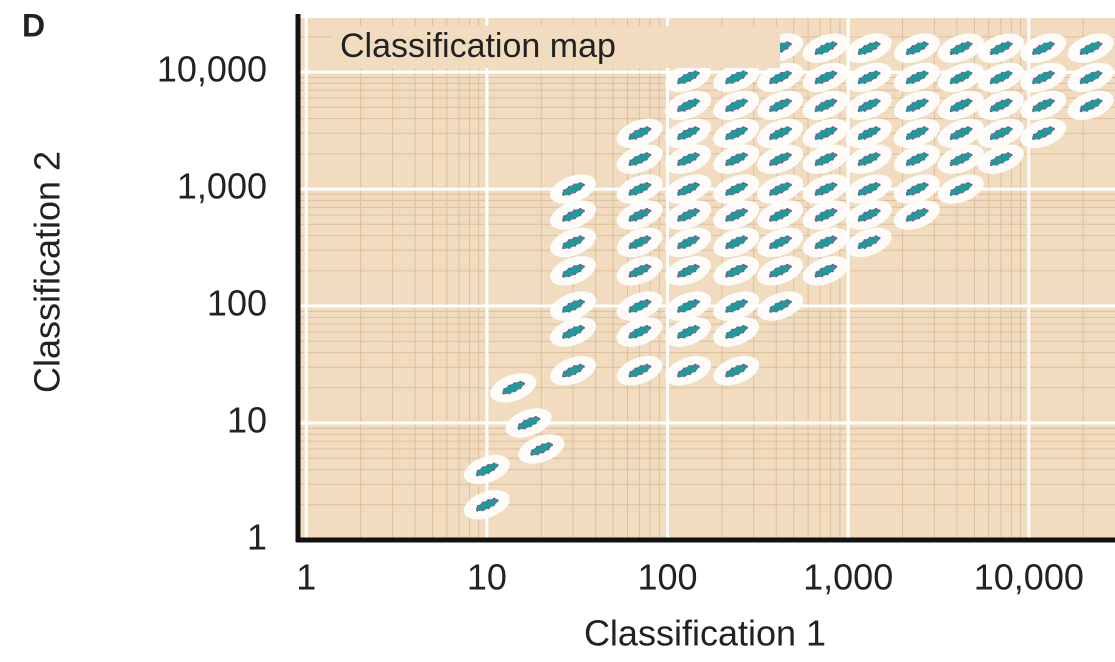 This screenshot has width=1115, height=662. What do you see at coordinates (212, 69) in the screenshot?
I see `y-tick-label: 10,000` at bounding box center [212, 69].